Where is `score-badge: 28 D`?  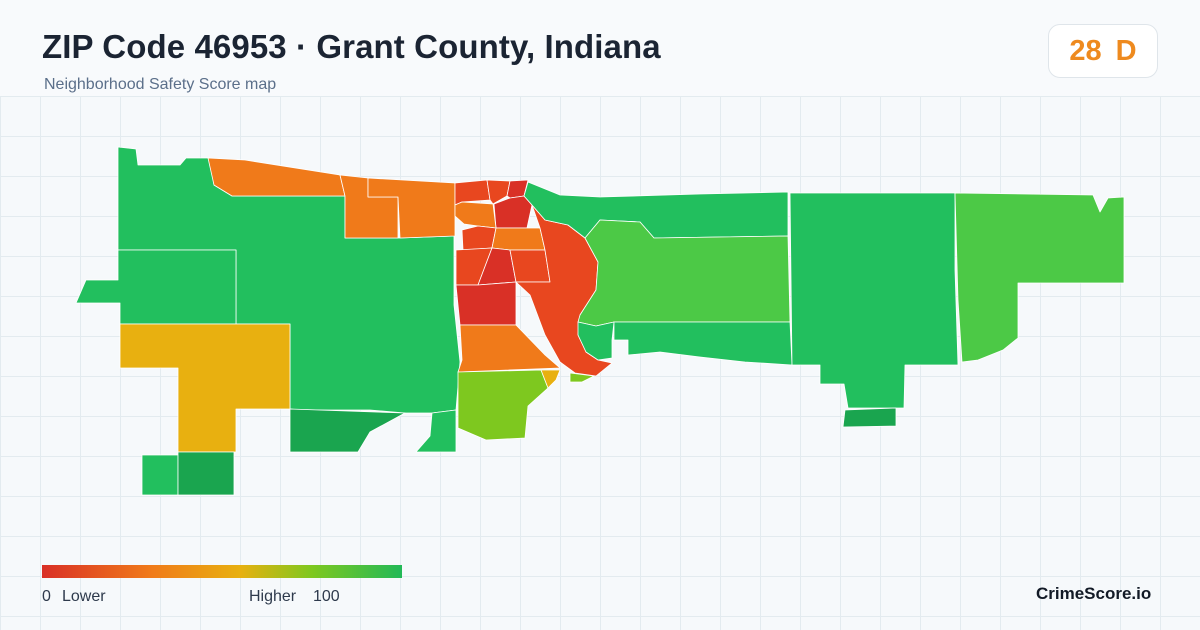 score-badge: 28 D is located at coordinates (1103, 51).